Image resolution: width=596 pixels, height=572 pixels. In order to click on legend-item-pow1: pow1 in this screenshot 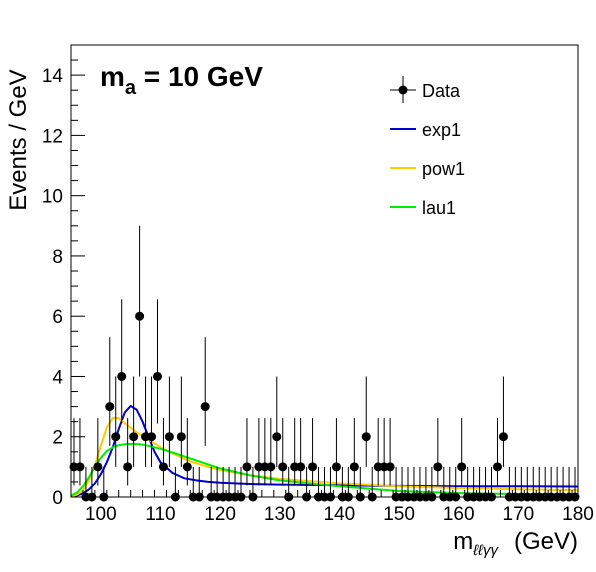, I will do `click(427, 169)`.